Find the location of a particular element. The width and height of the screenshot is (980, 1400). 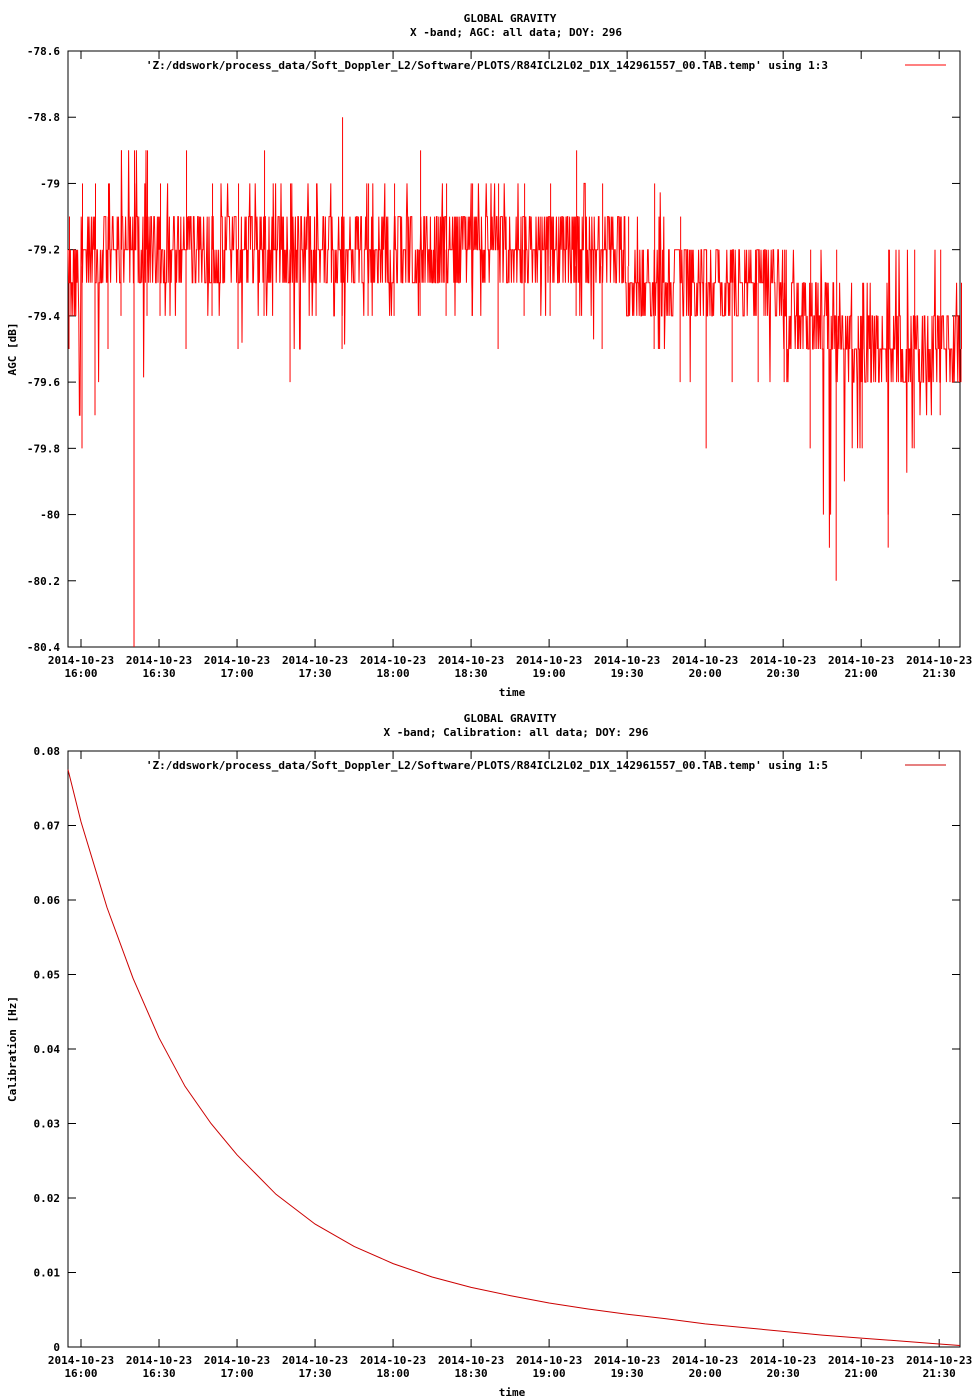

y-tick-label: 0.05 is located at coordinates (47, 975).